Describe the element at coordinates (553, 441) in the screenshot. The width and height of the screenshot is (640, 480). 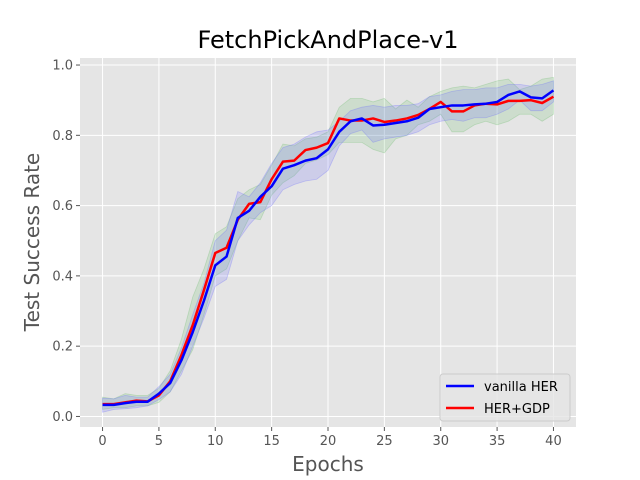
I see `x-tick-label: 40` at that location.